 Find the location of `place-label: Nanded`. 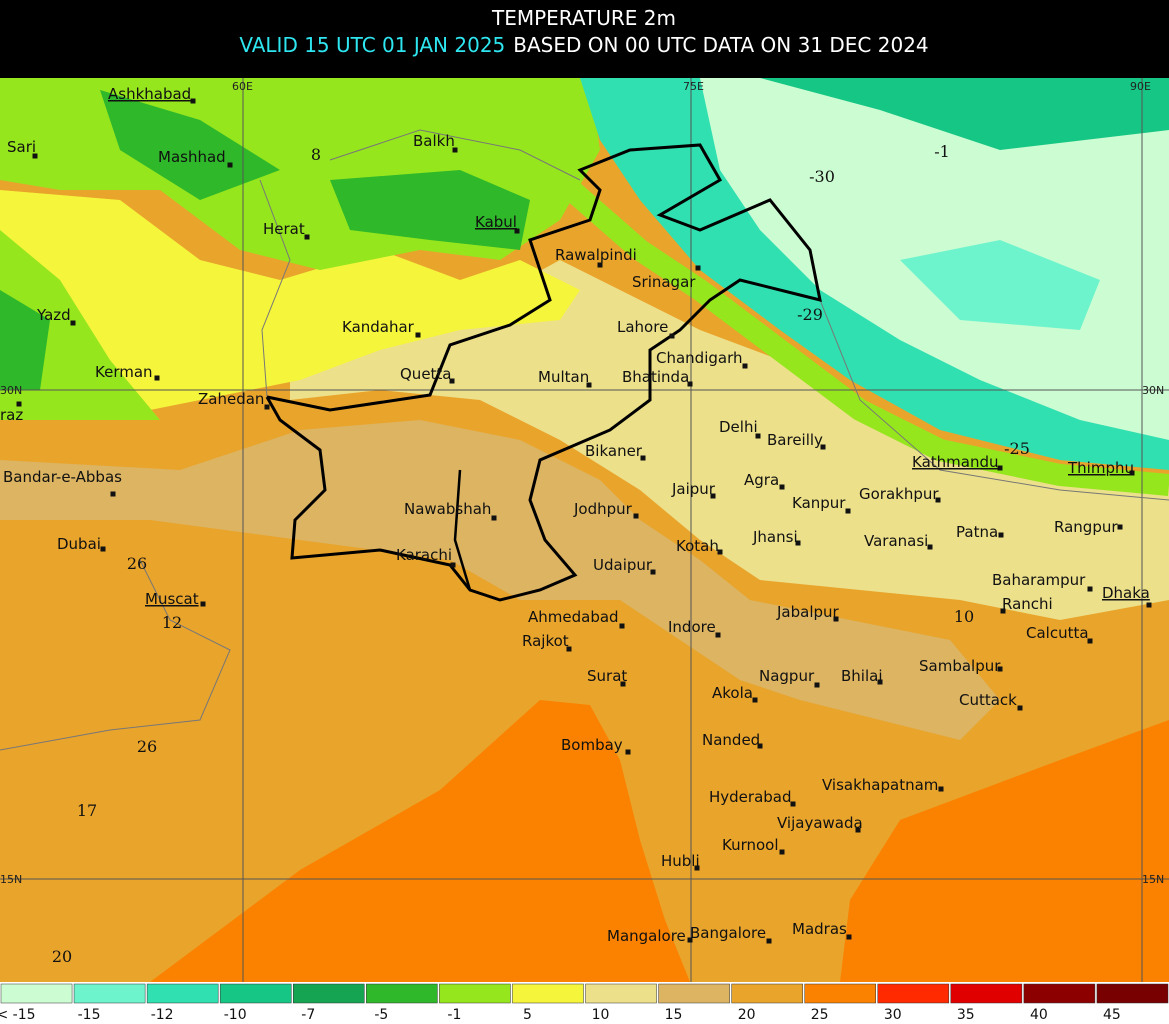

place-label: Nanded is located at coordinates (731, 740).